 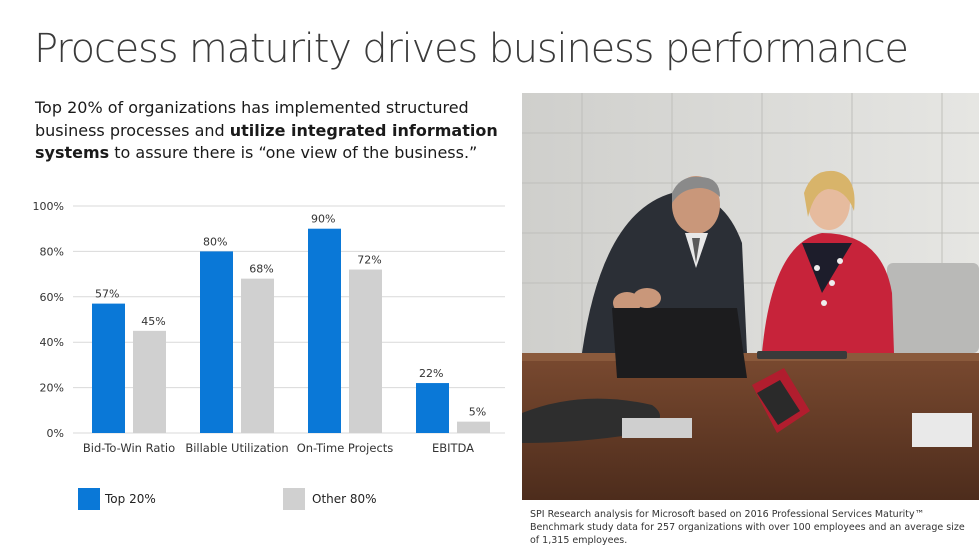 I want to click on x-tick-label: On-Time Projects, so click(x=345, y=448).